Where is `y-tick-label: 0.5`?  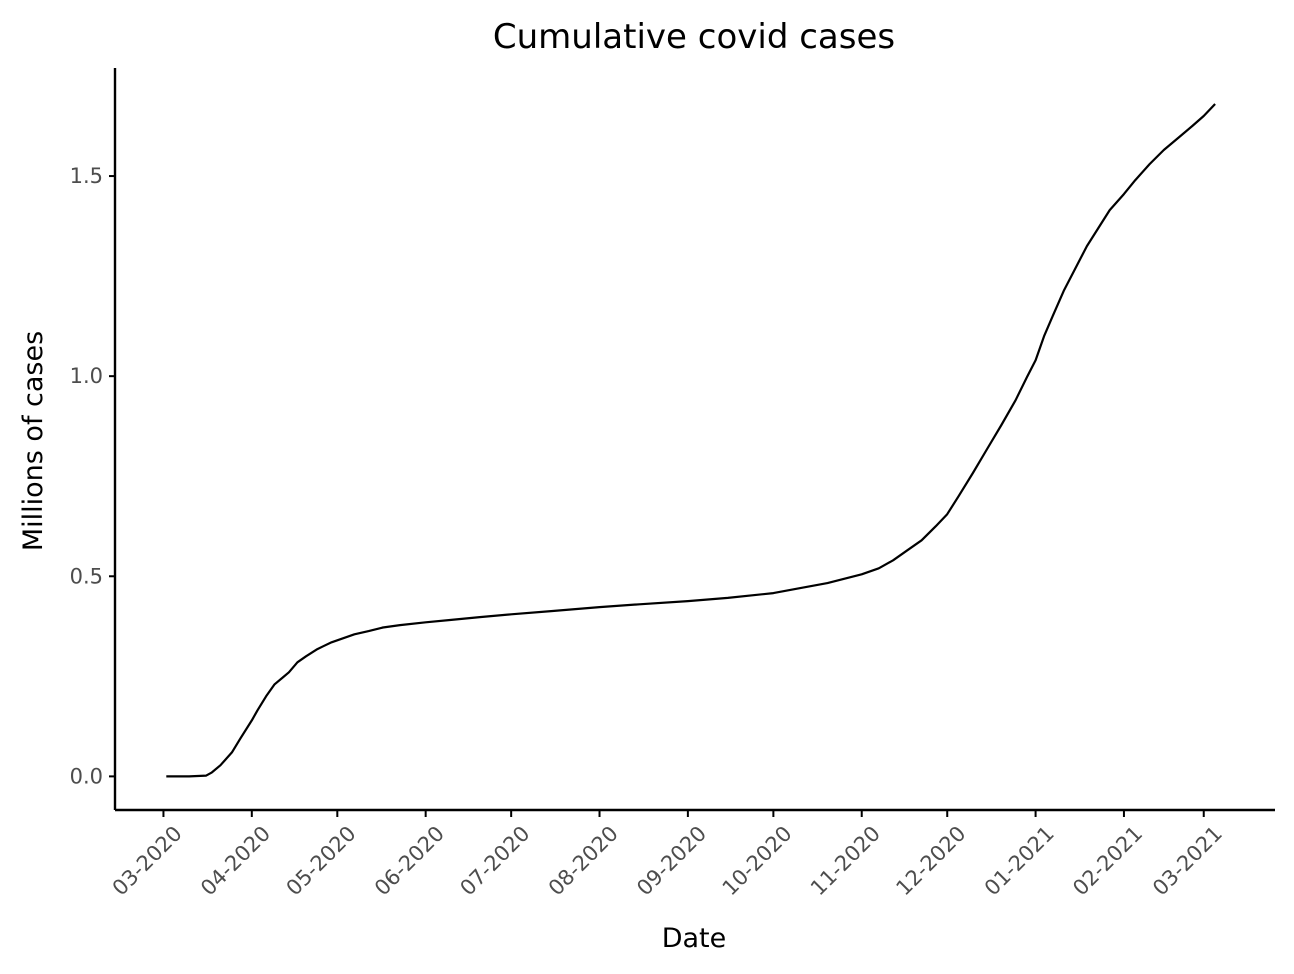 y-tick-label: 0.5 is located at coordinates (86, 576).